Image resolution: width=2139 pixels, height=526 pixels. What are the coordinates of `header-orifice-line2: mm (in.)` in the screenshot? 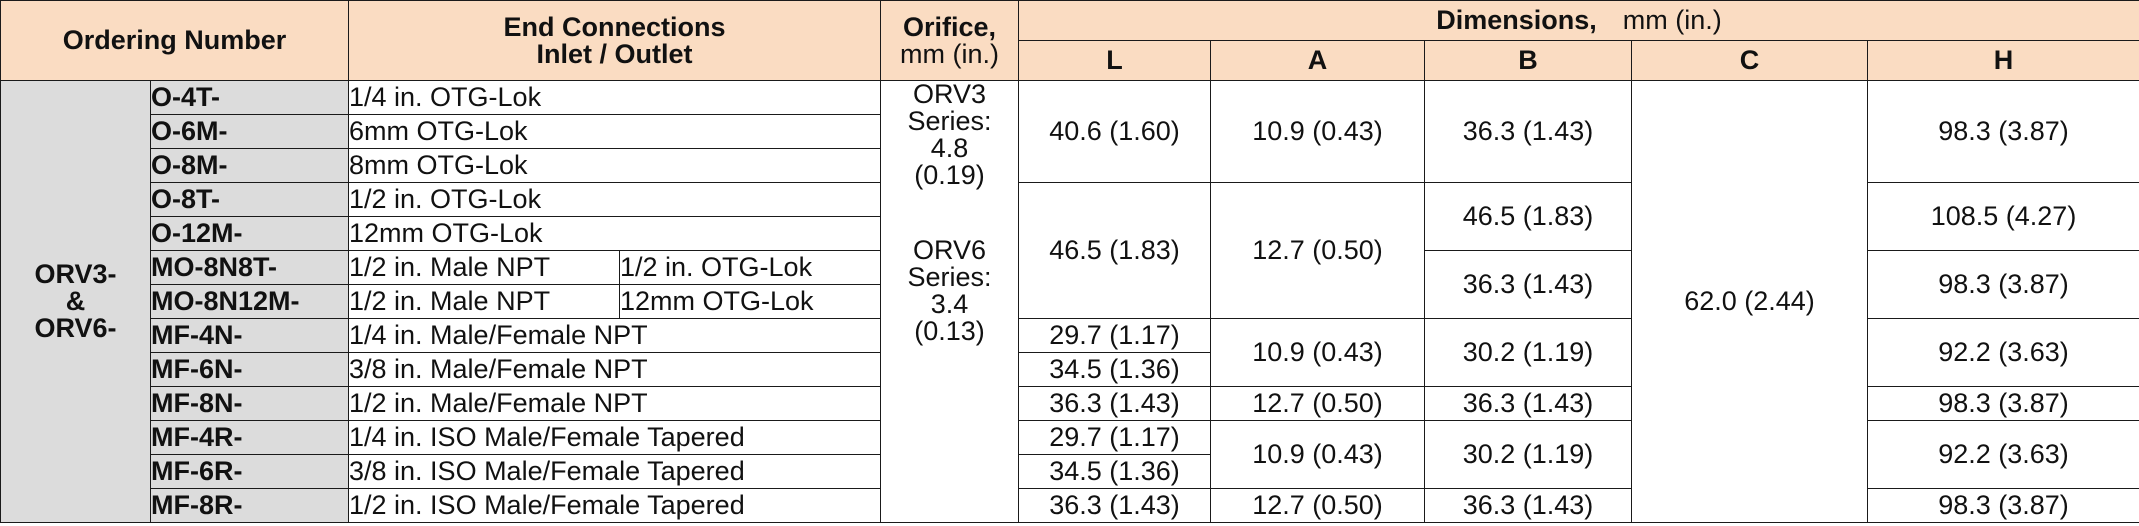 It's located at (949, 53).